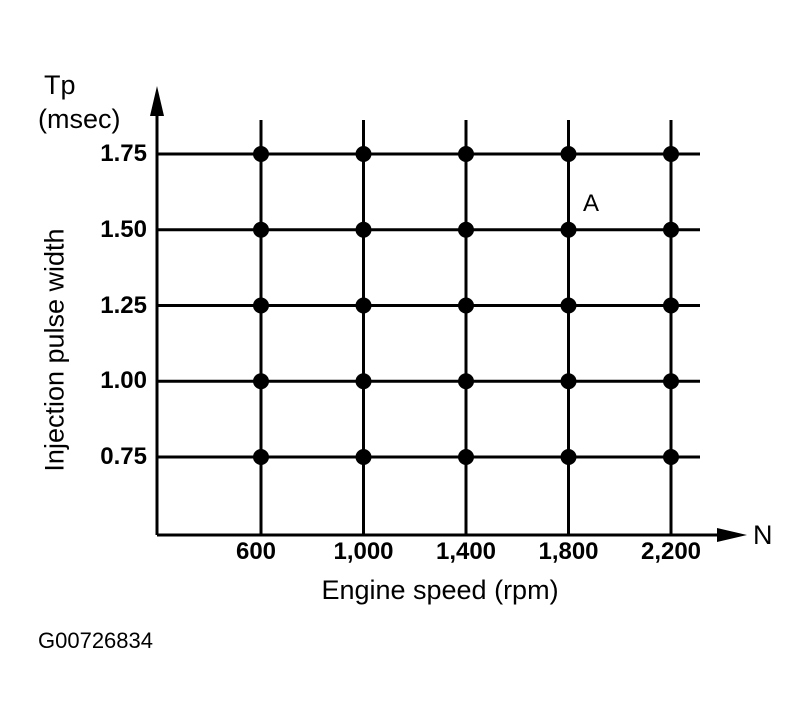 The image size is (810, 727). Describe the element at coordinates (256, 551) in the screenshot. I see `x-tick-label: 600` at that location.